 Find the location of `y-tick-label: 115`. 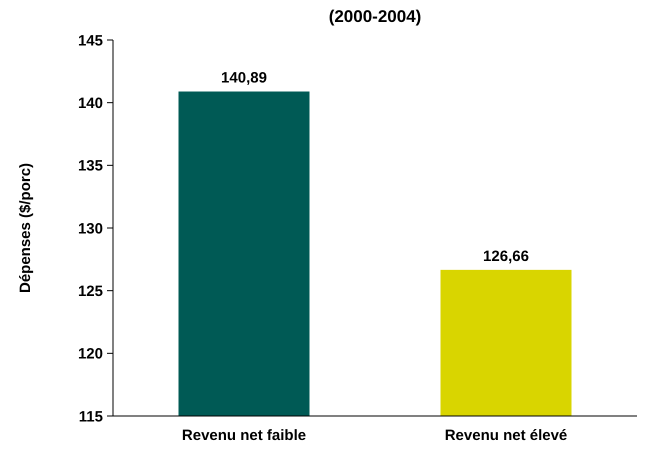

y-tick-label: 115 is located at coordinates (90, 417).